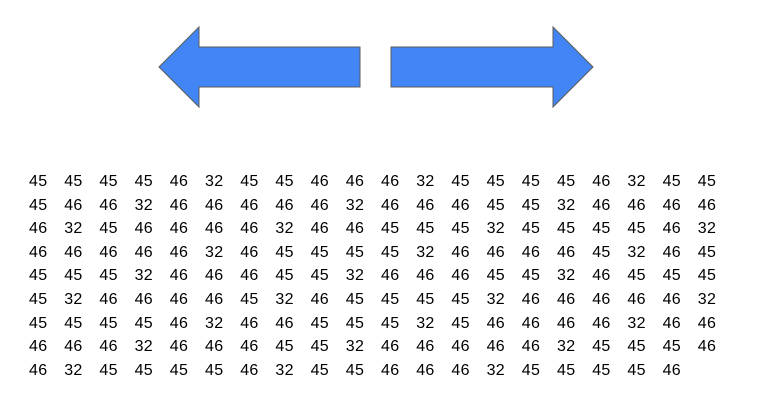 The height and width of the screenshot is (405, 757). I want to click on grid-row: 45 45 45 45 46 32 46 46 45 45 45 32 45 46 46 46 46 32 46 46, so click(389, 326).